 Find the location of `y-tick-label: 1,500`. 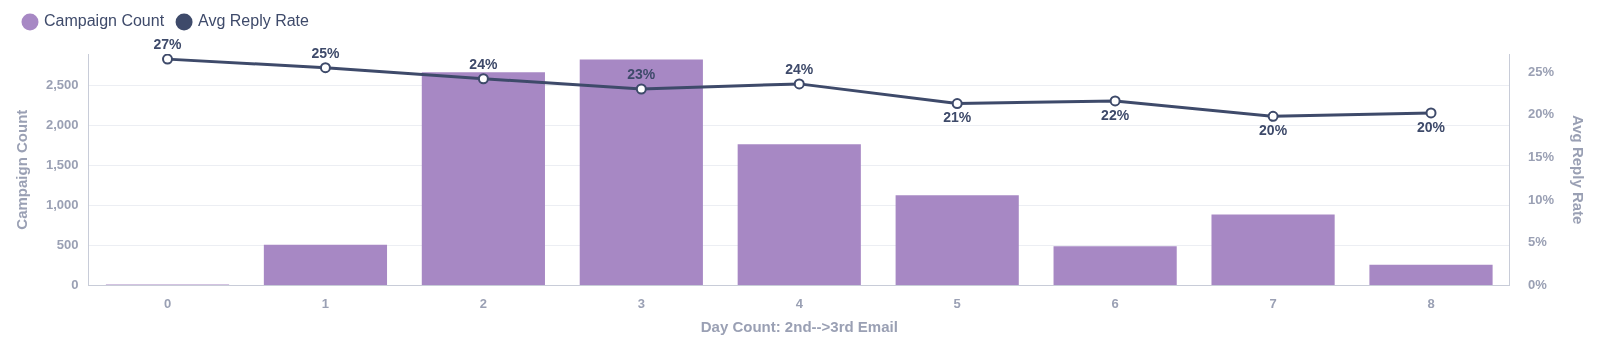

y-tick-label: 1,500 is located at coordinates (62, 165).